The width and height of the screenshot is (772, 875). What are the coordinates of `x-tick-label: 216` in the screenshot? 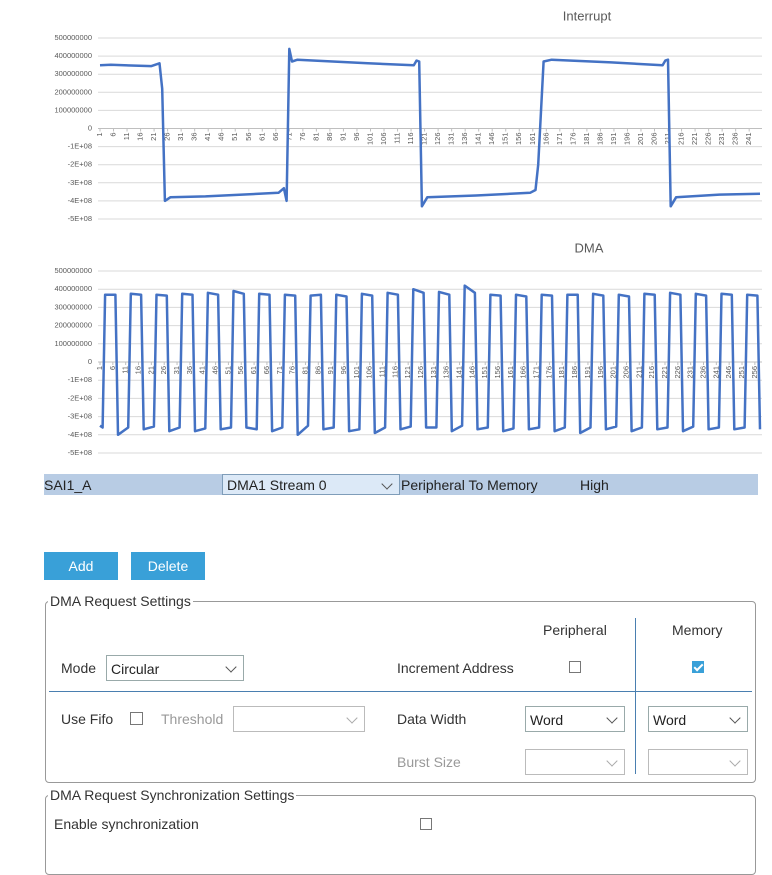 It's located at (651, 372).